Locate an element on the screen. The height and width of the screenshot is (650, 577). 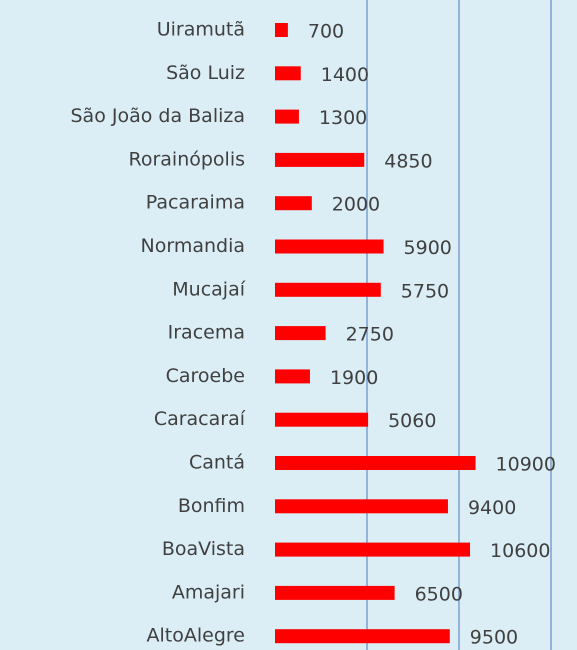
category-label: Mucajaí is located at coordinates (208, 289).